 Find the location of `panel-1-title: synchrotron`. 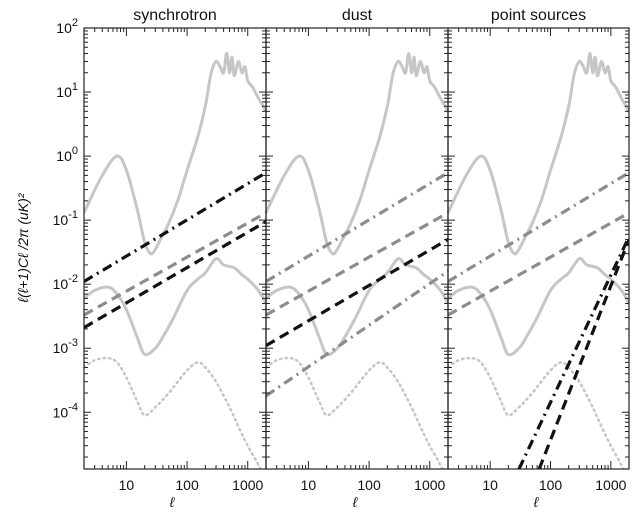

panel-1-title: synchrotron is located at coordinates (175, 15).